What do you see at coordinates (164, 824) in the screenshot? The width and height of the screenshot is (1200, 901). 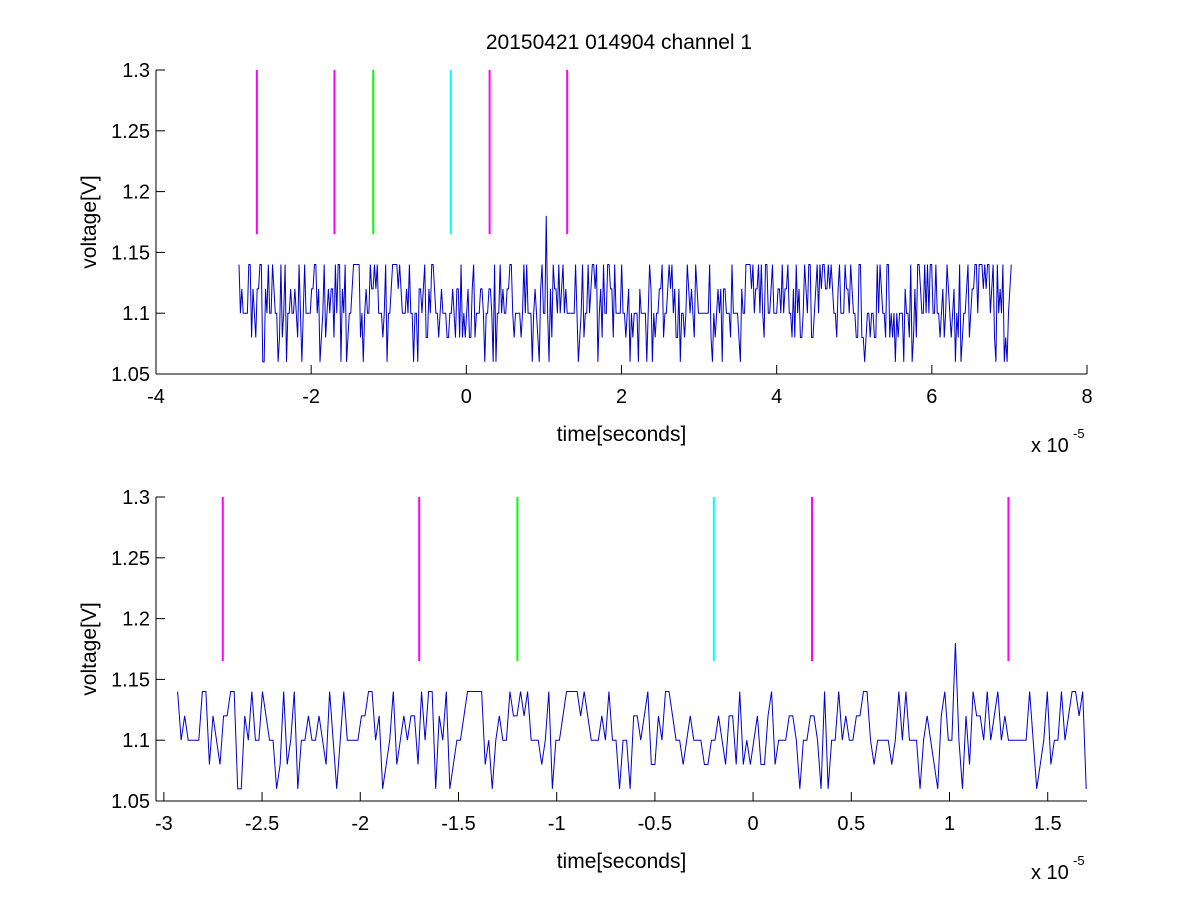 I see `x-tick-label: -3` at bounding box center [164, 824].